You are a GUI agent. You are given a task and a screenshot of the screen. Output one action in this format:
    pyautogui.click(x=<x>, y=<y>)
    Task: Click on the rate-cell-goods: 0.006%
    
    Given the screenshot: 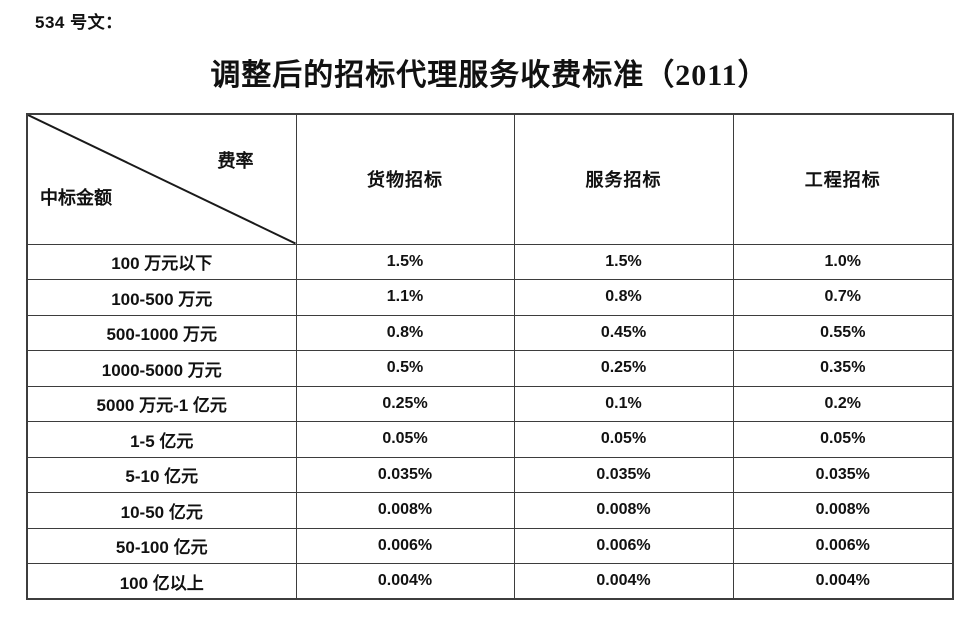 What is the action you would take?
    pyautogui.click(x=405, y=545)
    